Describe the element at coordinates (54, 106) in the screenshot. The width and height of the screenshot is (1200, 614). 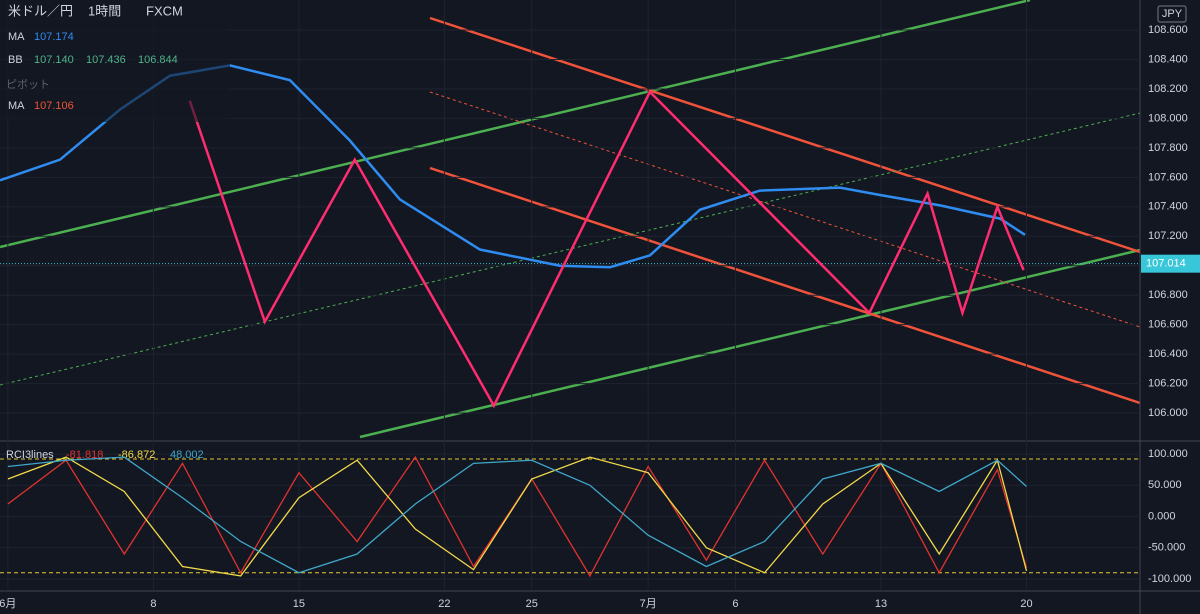
I see `indicator-value: 107.106` at that location.